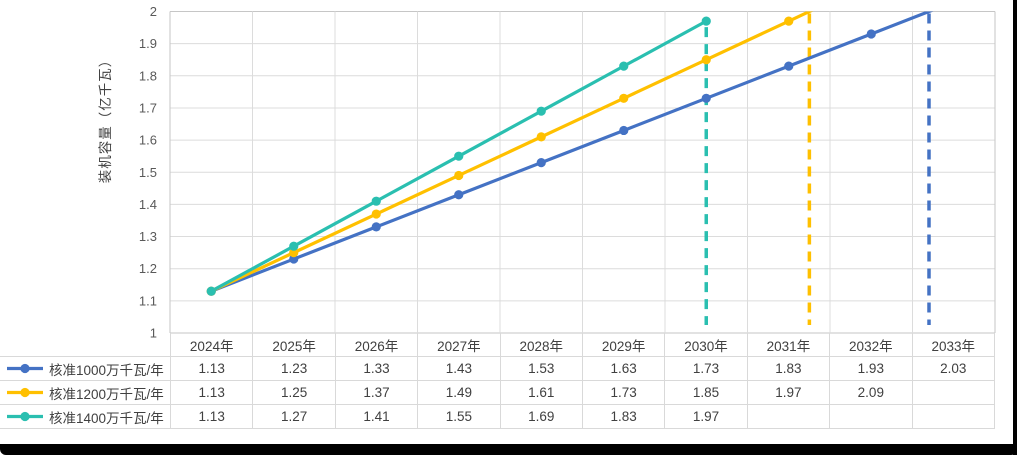  I want to click on legend-cell-series-1: 核准1200万千瓦/年, so click(85, 392).